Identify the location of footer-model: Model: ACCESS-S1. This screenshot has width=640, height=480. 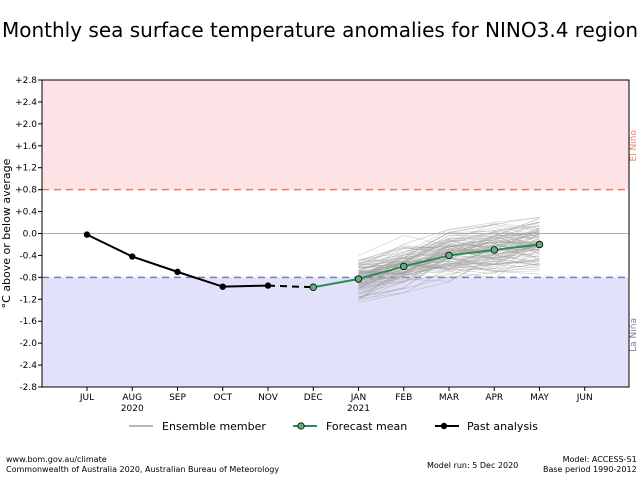
(599, 459).